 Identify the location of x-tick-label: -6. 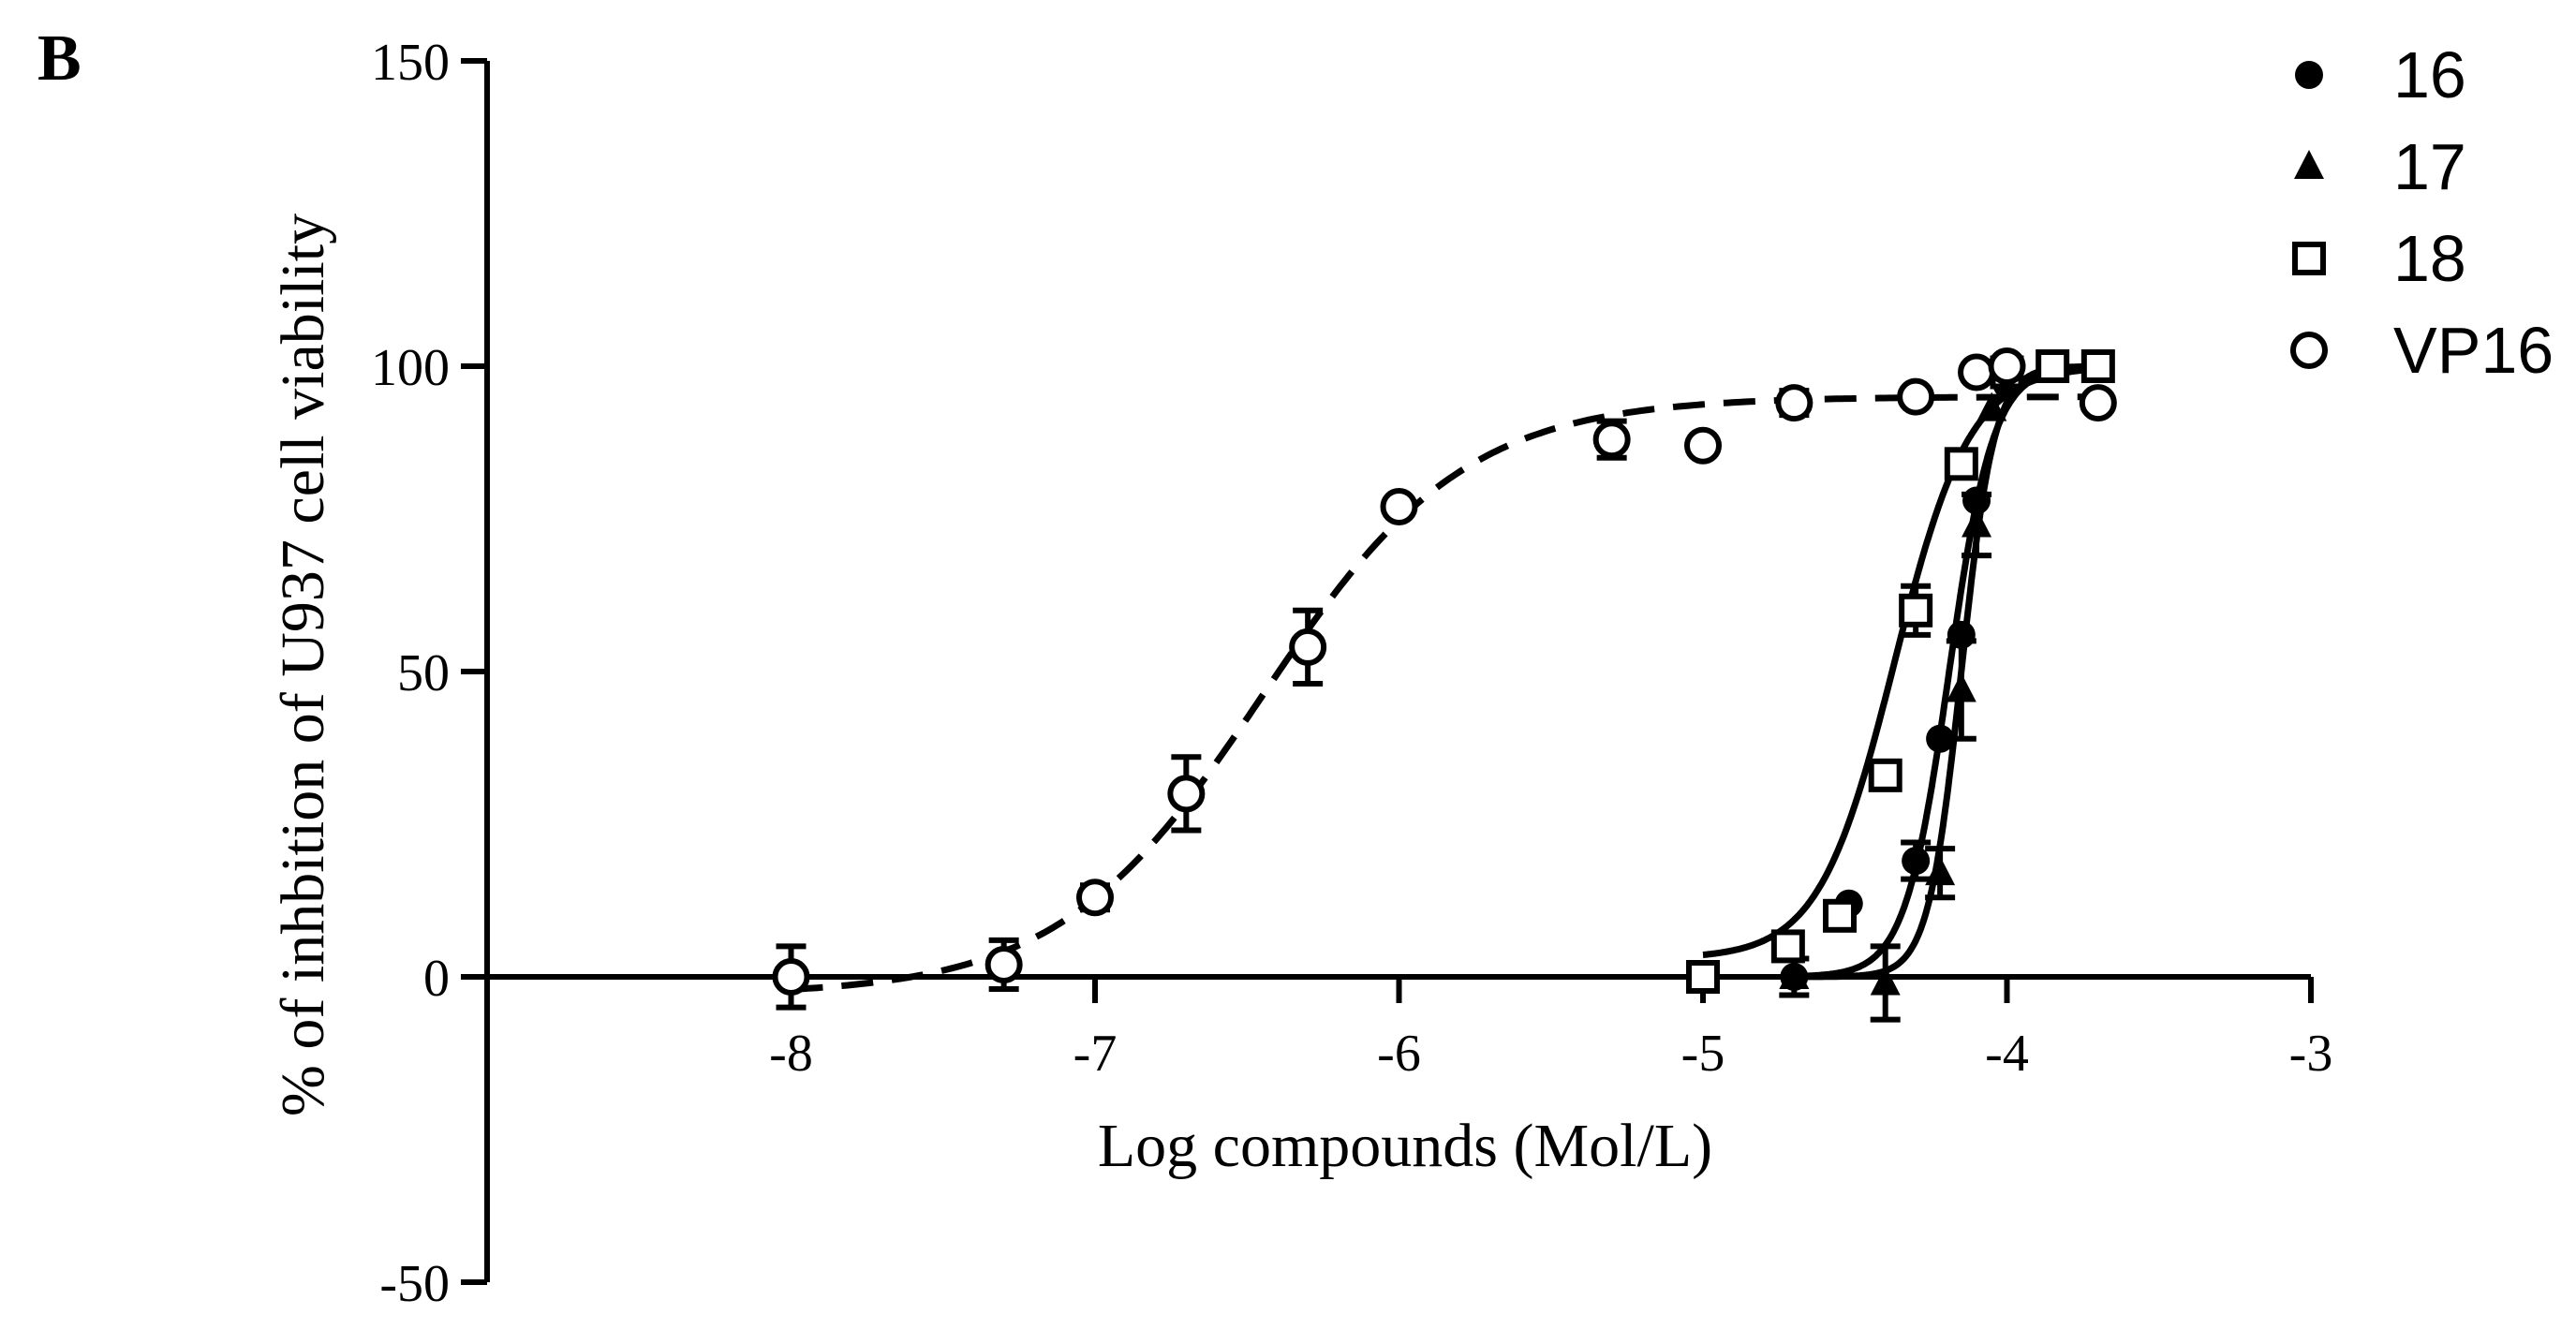
(1399, 1054).